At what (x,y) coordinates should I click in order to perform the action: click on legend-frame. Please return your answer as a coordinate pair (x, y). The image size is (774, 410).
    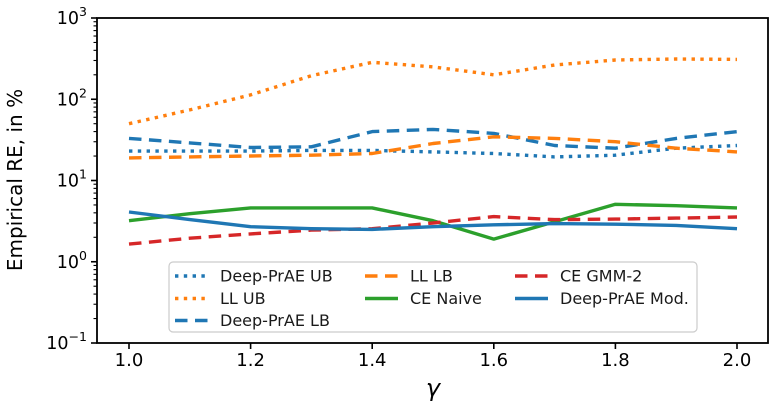
    Looking at the image, I should click on (433, 297).